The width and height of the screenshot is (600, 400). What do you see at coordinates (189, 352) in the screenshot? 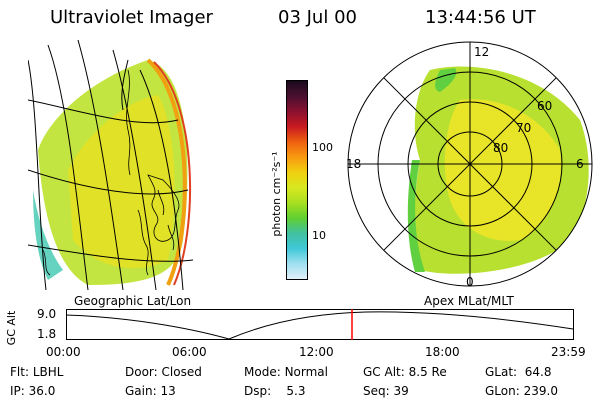
I see `time-tick-0600: 06:00` at bounding box center [189, 352].